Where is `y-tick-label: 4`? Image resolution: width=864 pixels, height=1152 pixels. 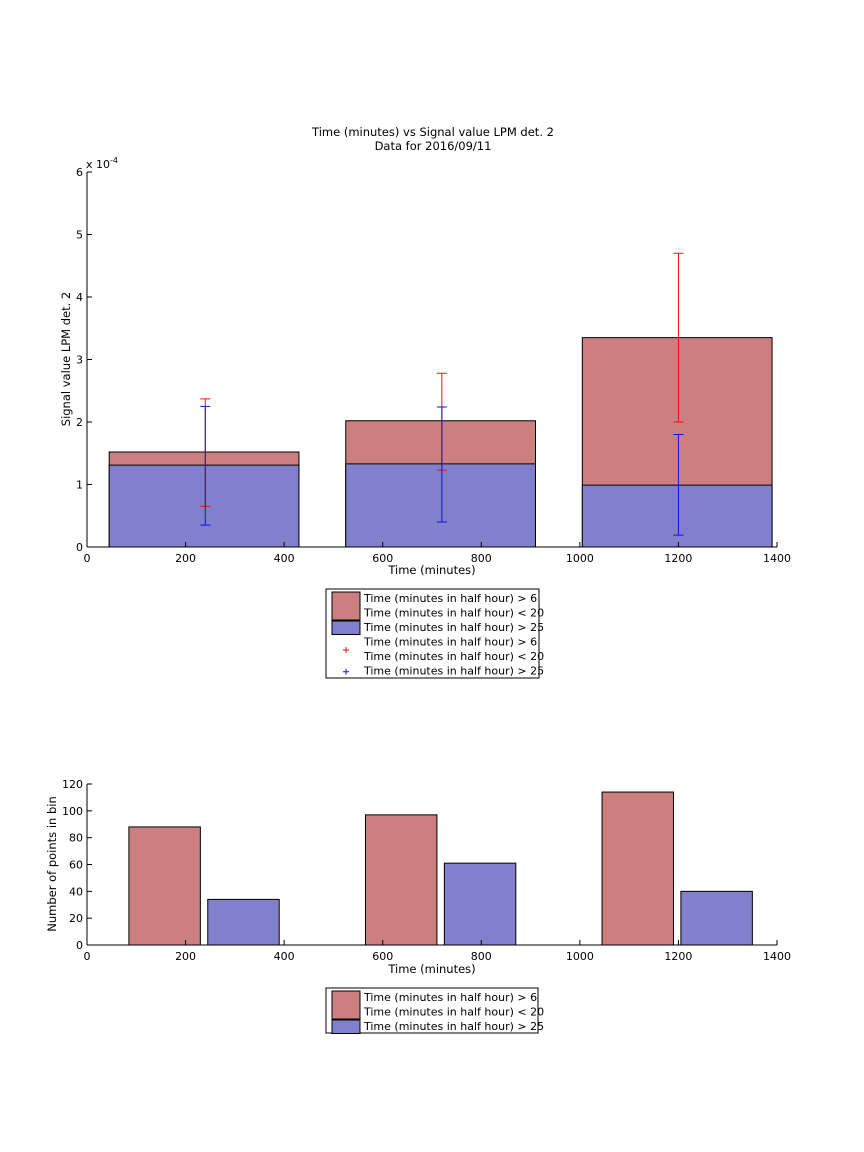 y-tick-label: 4 is located at coordinates (79, 297).